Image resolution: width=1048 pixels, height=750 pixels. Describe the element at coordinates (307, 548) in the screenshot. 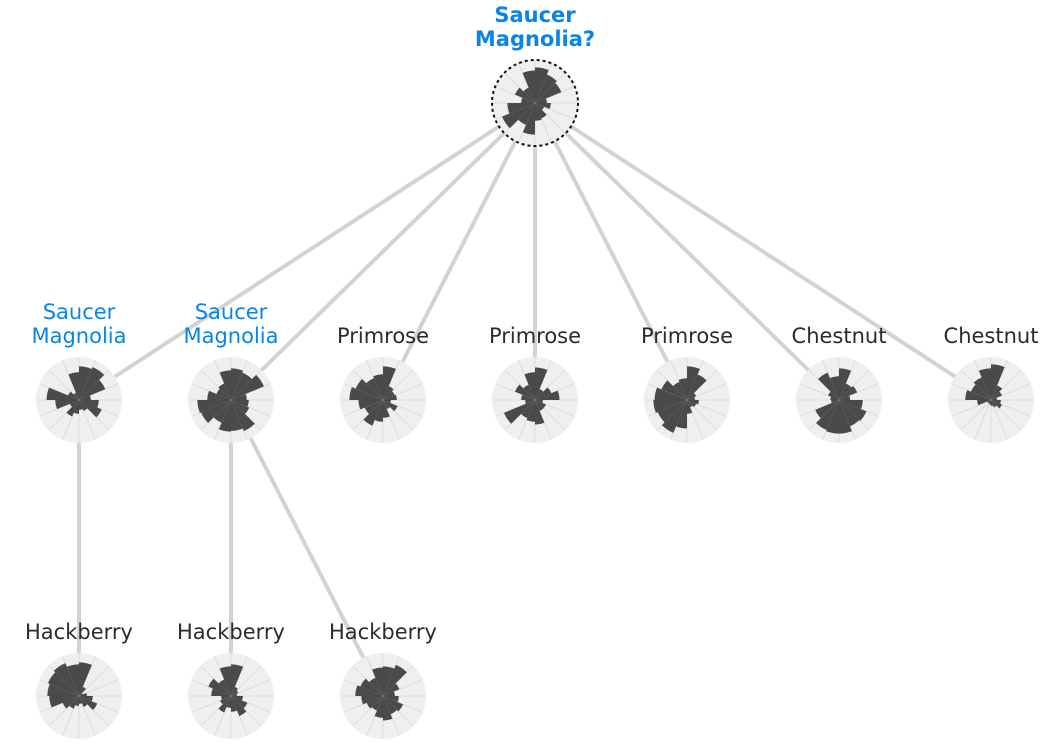

I see `edge-n2-n10` at that location.